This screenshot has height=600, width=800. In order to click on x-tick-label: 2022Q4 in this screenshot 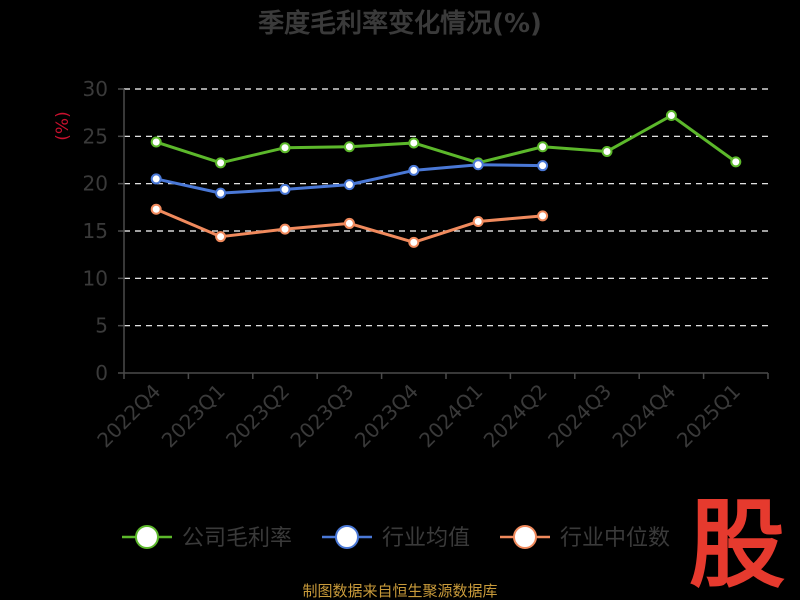, I will do `click(128, 415)`.